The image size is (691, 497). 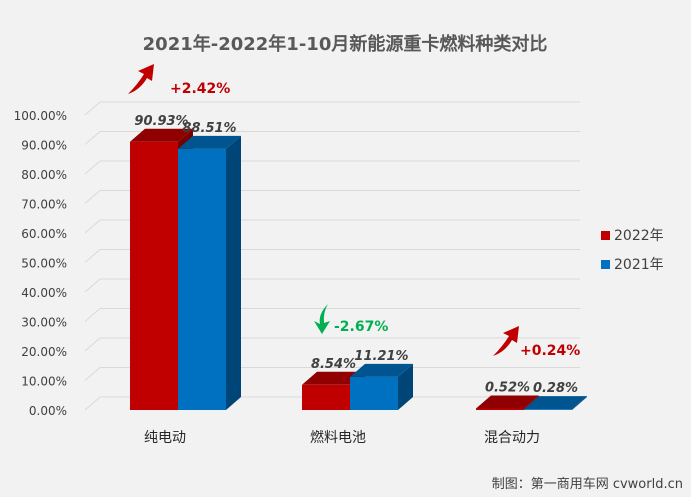 I want to click on data-label: 88.51%, so click(x=209, y=128).